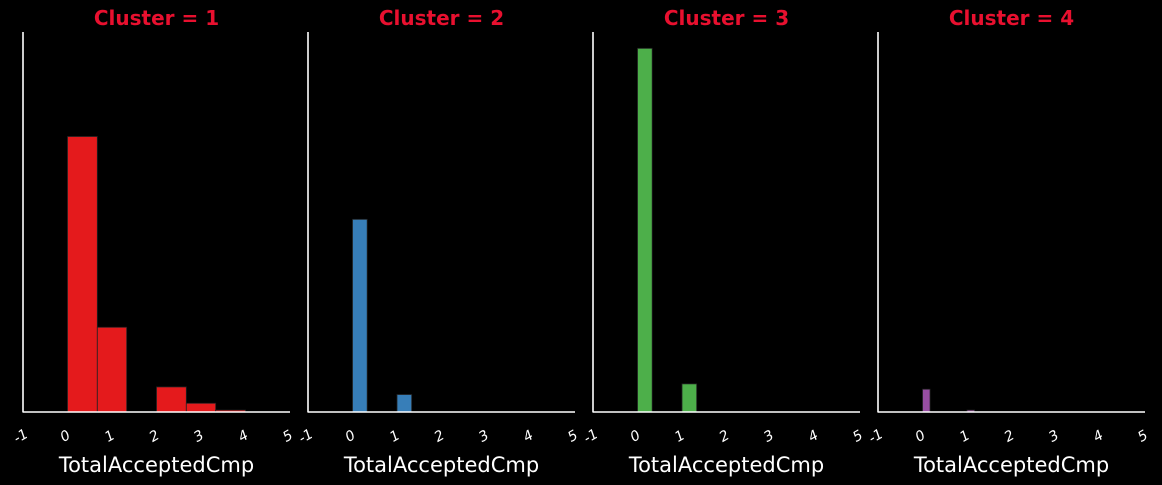 This screenshot has width=1162, height=485. Describe the element at coordinates (726, 18) in the screenshot. I see `panel-title: Cluster = 3` at that location.